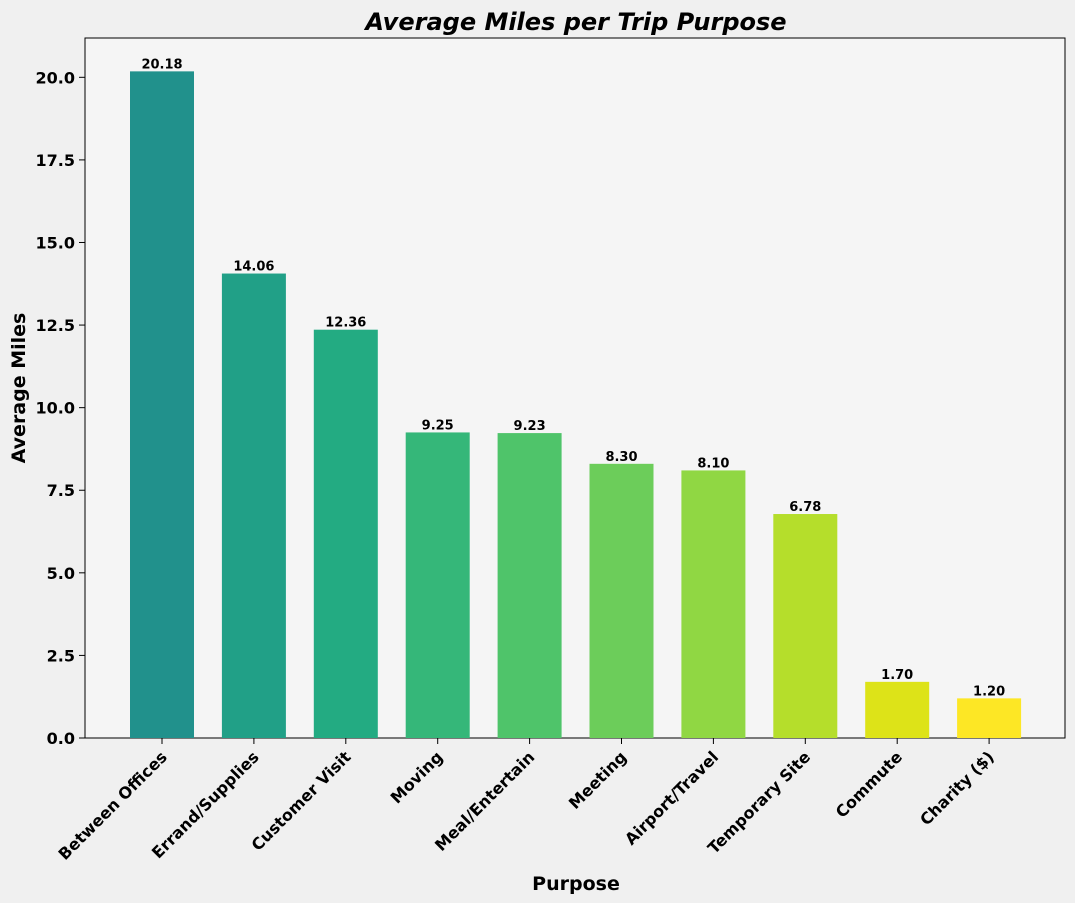  What do you see at coordinates (574, 22) in the screenshot?
I see `chart-title: Average Miles per Trip Purpose` at bounding box center [574, 22].